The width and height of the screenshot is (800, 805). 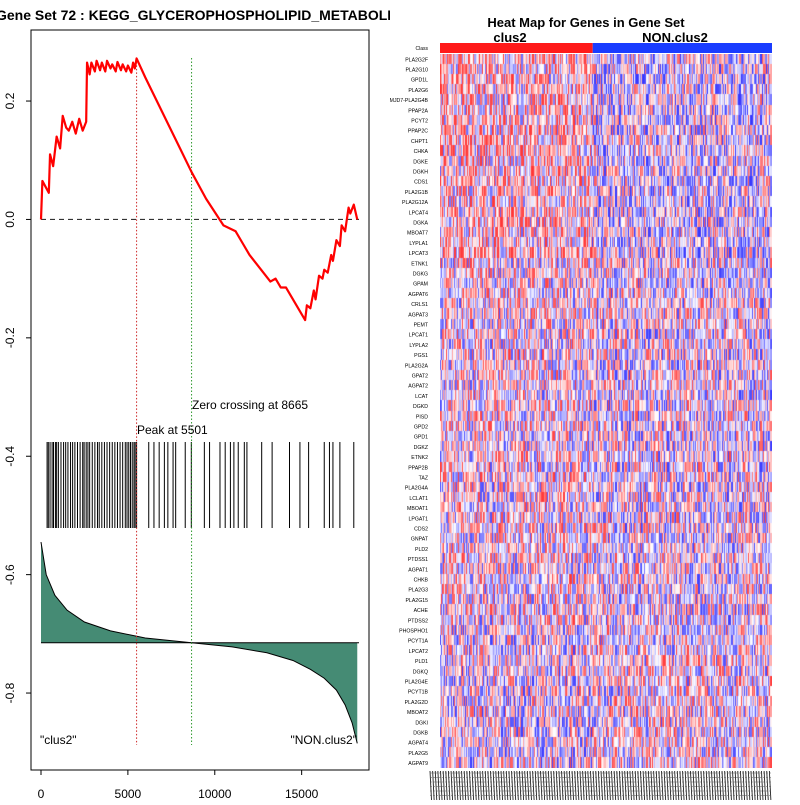 What do you see at coordinates (421, 581) in the screenshot?
I see `gene-label: CHKB` at bounding box center [421, 581].